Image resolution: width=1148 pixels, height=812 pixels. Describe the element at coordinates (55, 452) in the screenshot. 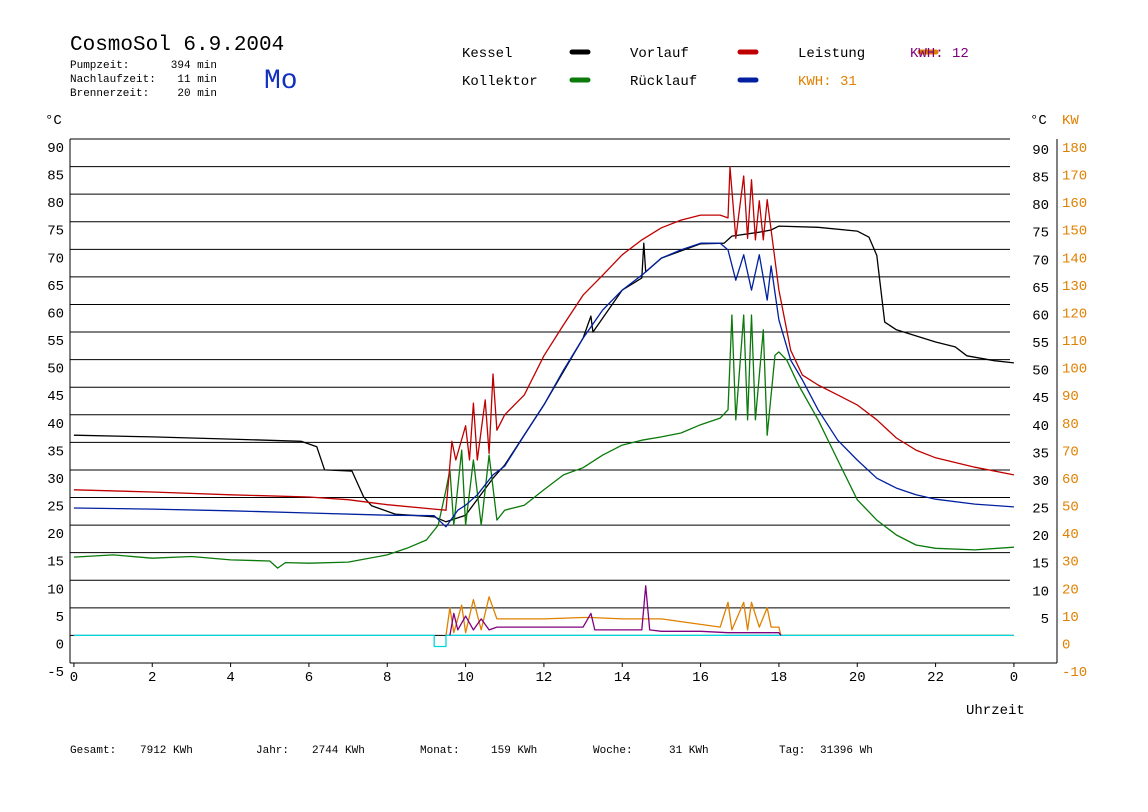

I see `y-tick-label: 35` at that location.